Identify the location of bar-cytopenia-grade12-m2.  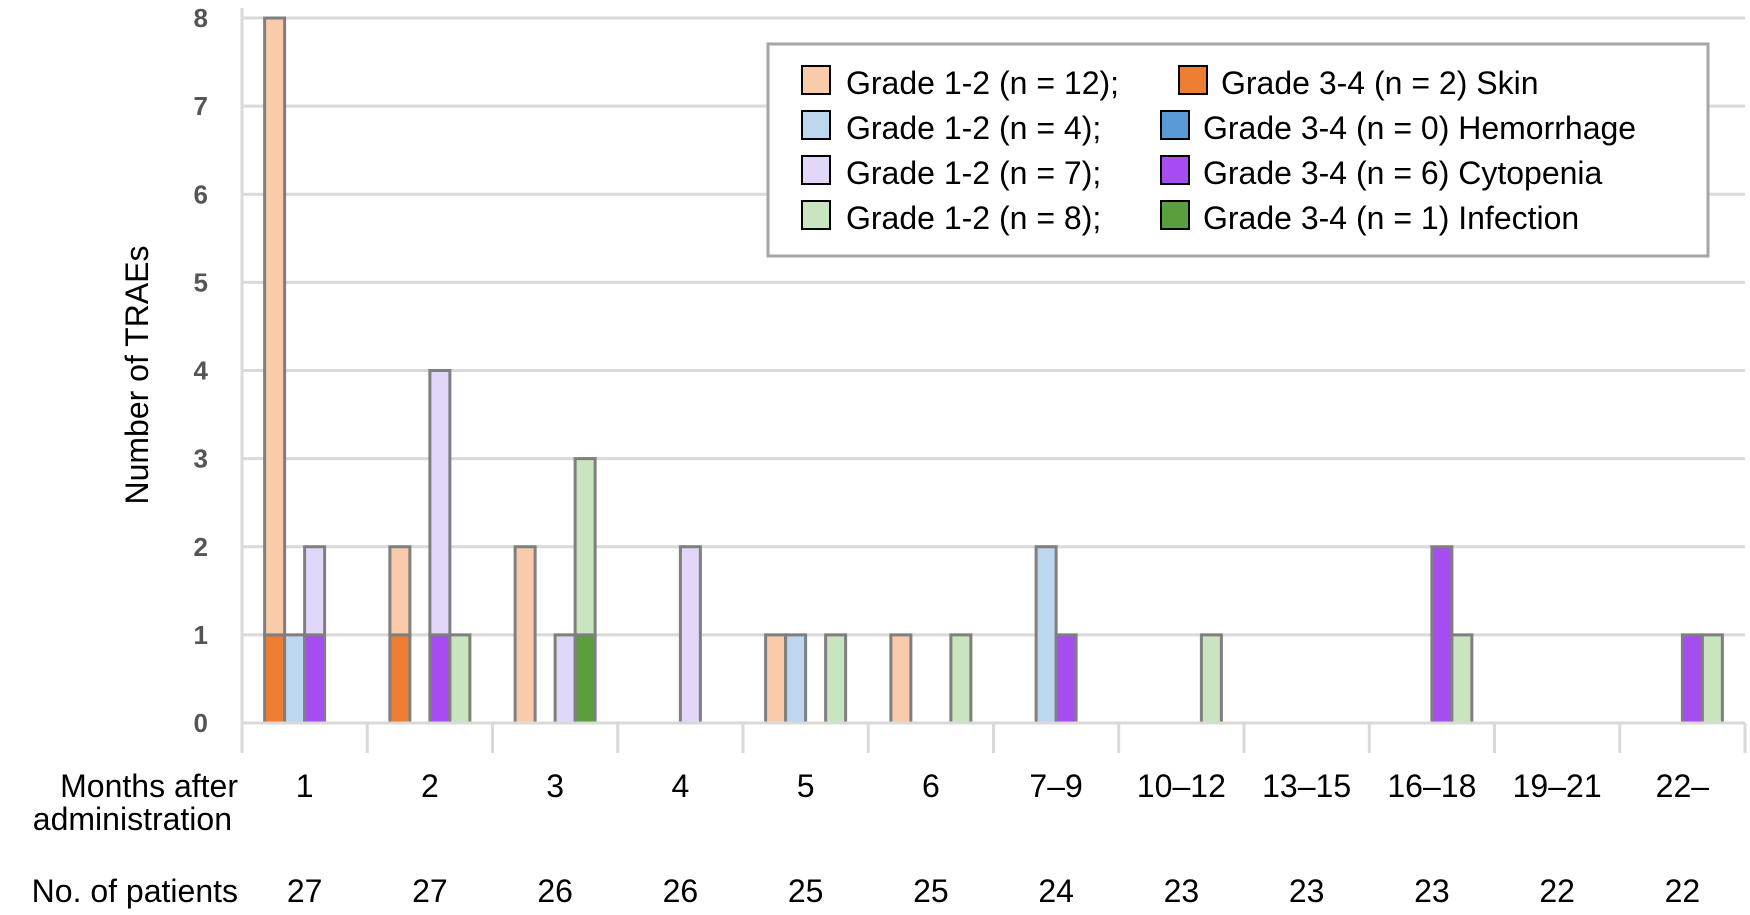
(440, 503).